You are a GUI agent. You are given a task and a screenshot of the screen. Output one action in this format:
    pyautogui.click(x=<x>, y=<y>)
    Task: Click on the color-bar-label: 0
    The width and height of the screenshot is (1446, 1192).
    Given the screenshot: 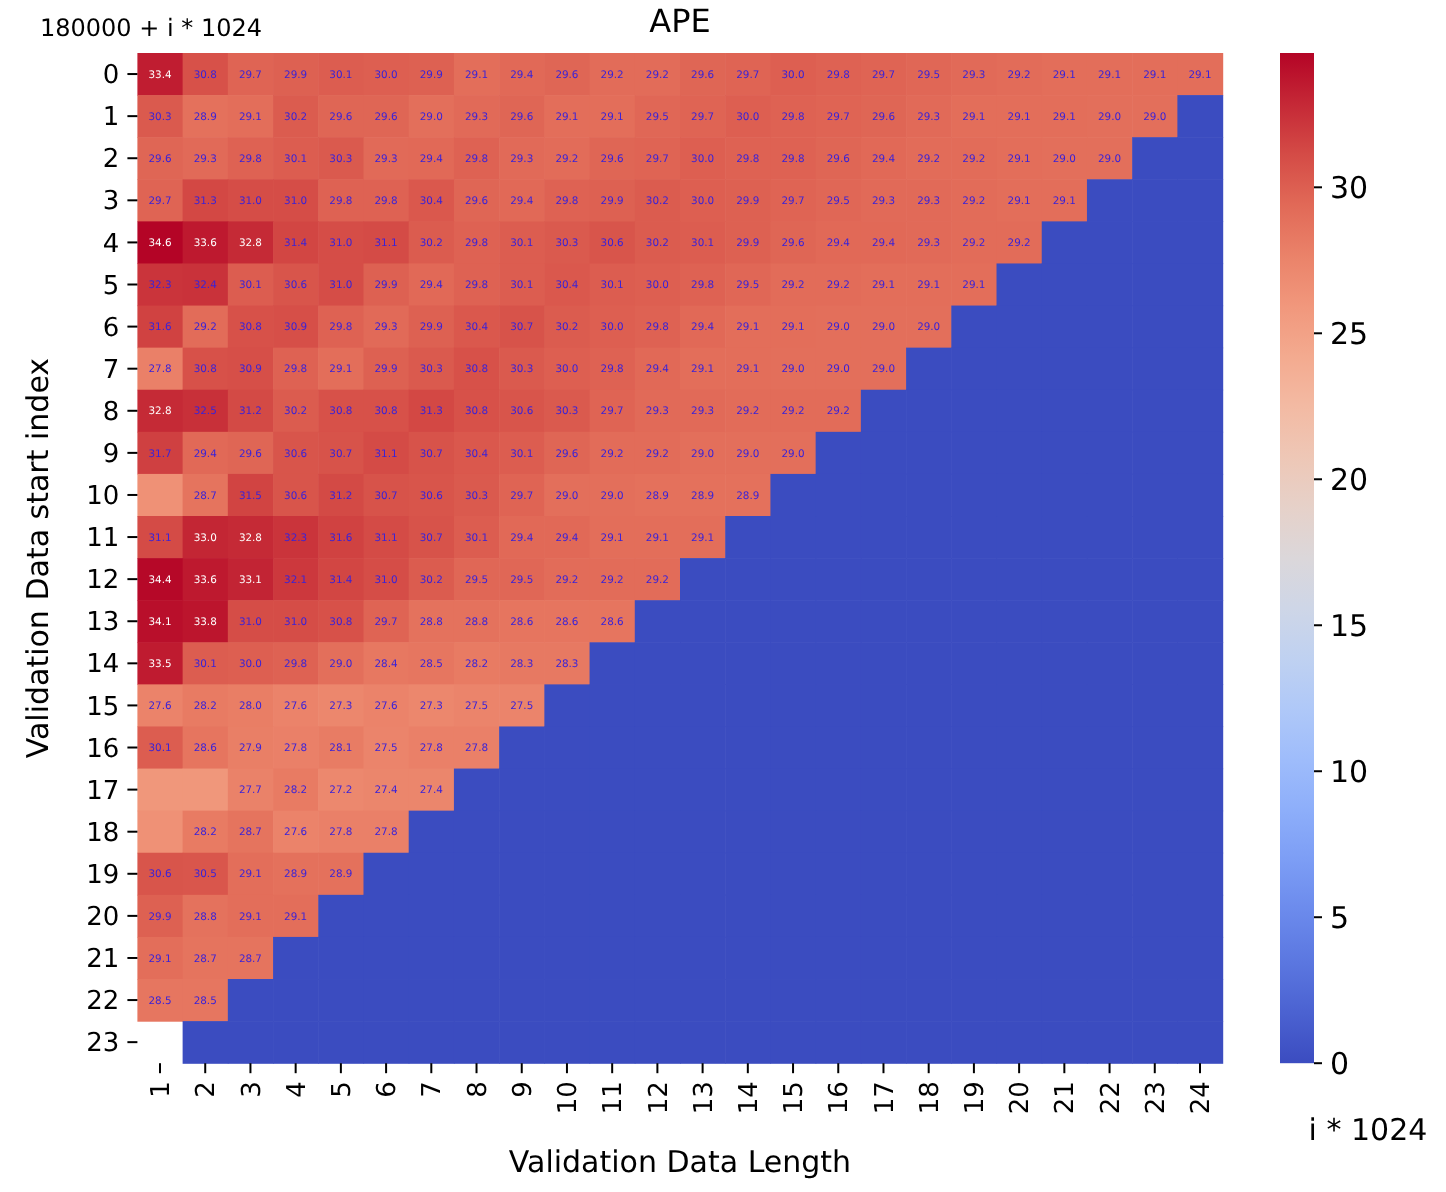 What is the action you would take?
    pyautogui.click(x=1340, y=1063)
    